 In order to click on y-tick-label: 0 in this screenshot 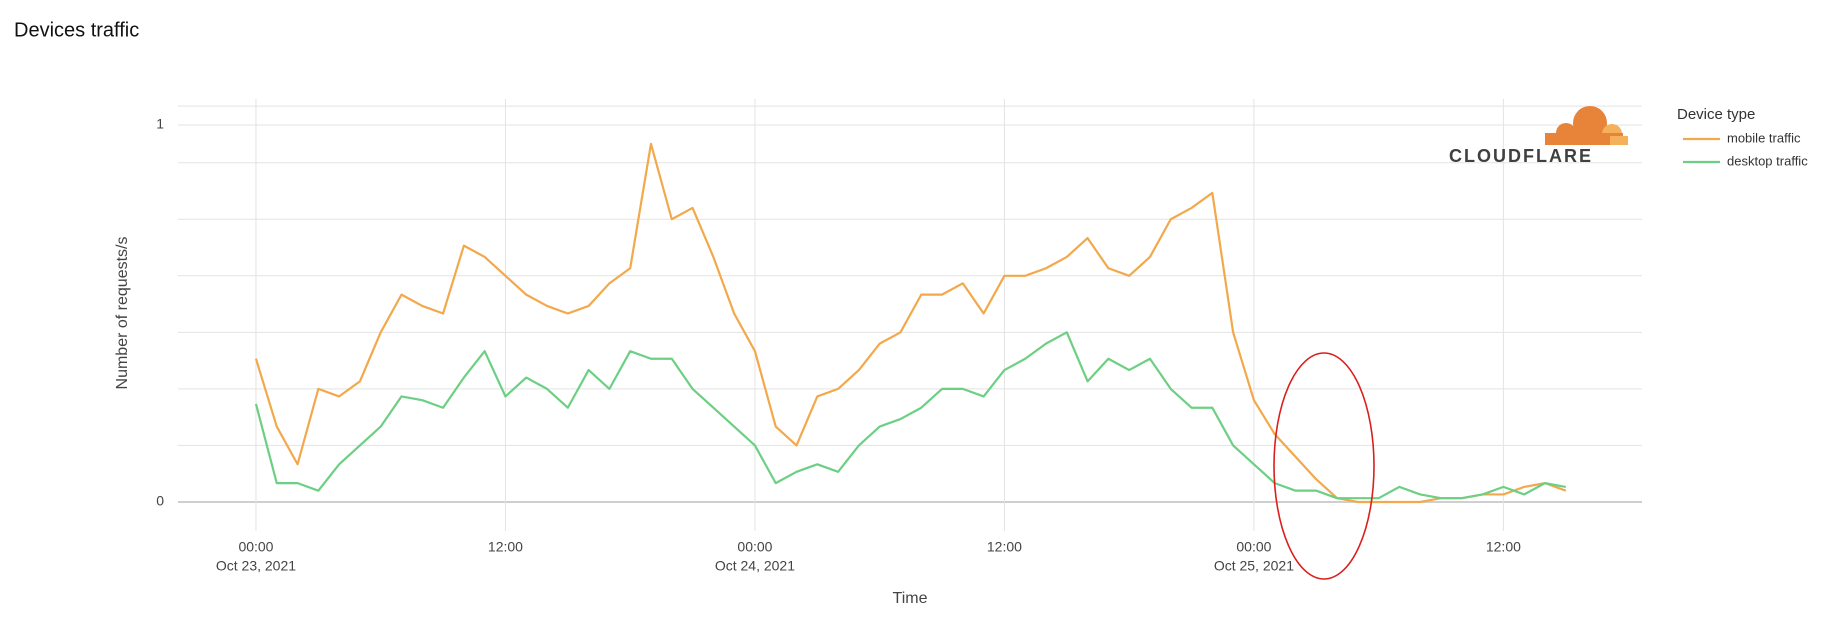, I will do `click(160, 501)`.